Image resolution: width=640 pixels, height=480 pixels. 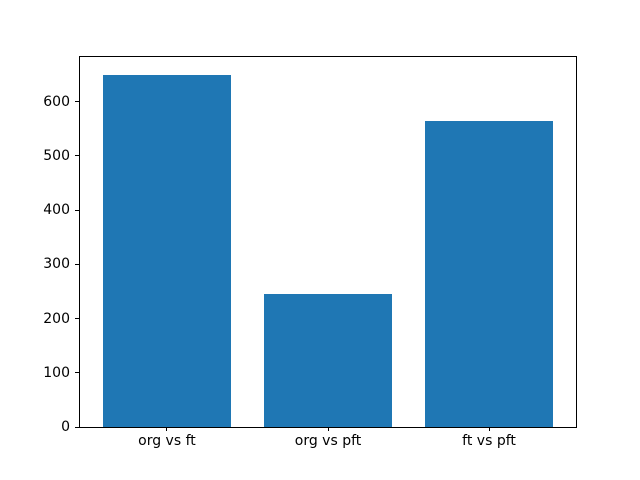 What do you see at coordinates (489, 441) in the screenshot?
I see `x-tick-label: ft vs pft` at bounding box center [489, 441].